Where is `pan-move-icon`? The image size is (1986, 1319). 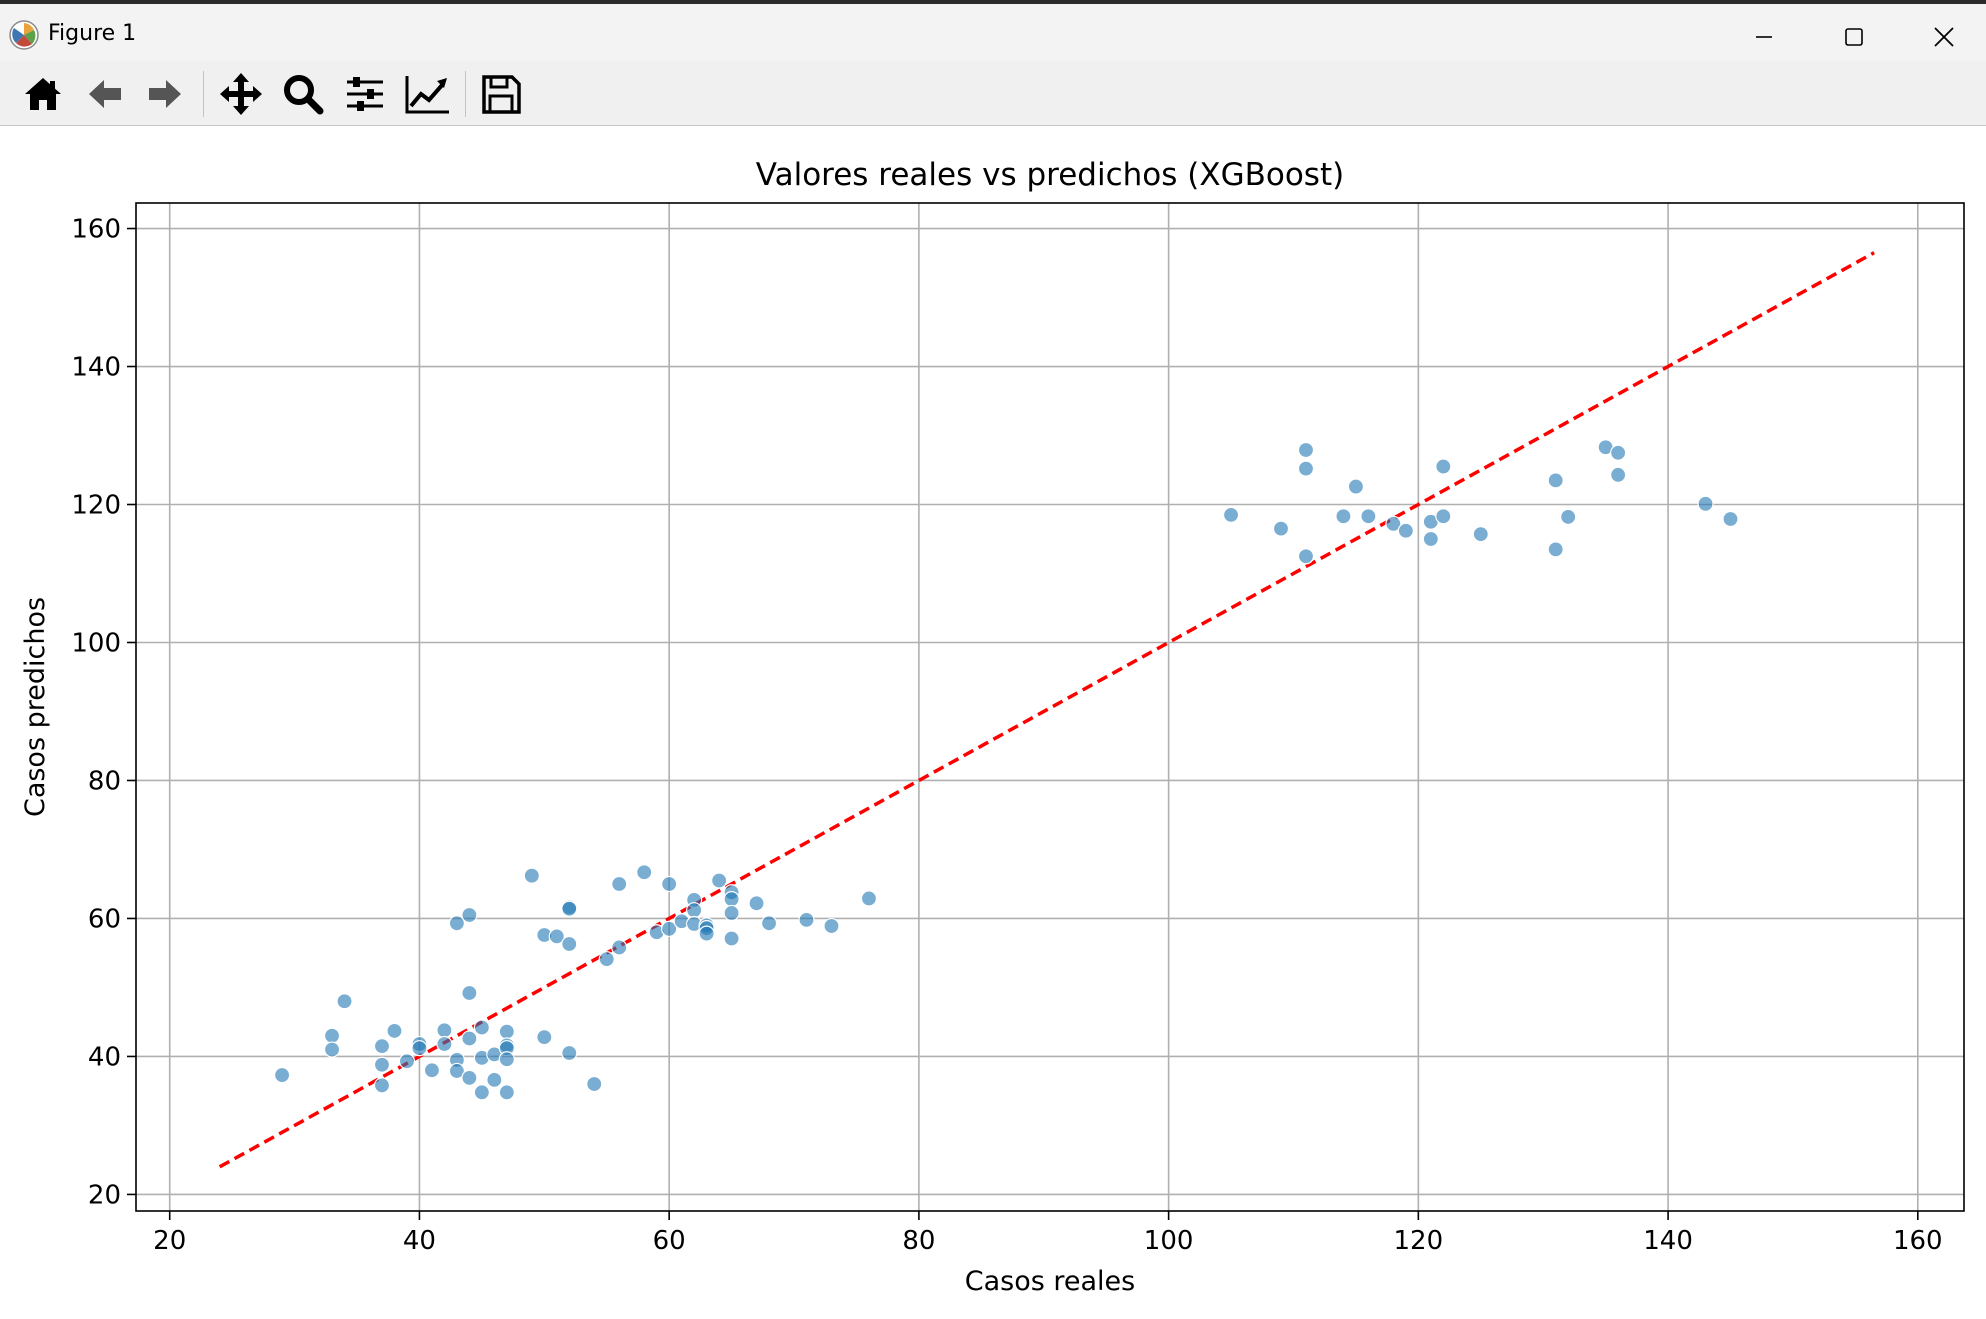
pan-move-icon is located at coordinates (241, 94).